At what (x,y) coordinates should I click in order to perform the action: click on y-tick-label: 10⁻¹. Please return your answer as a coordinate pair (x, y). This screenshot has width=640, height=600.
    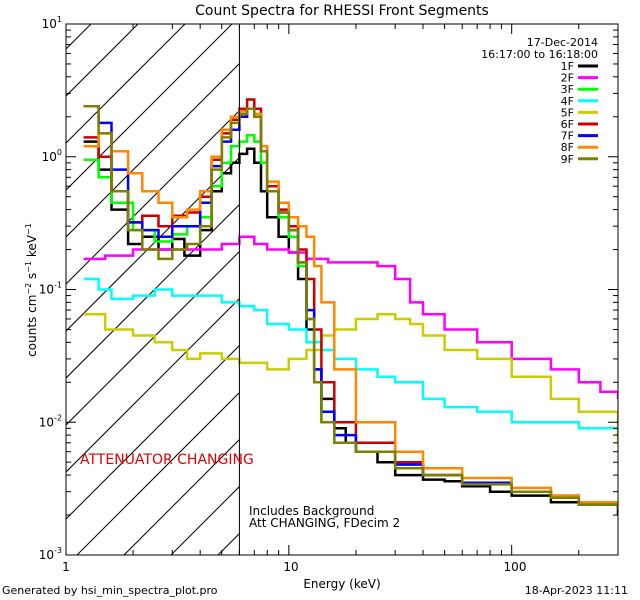
    Looking at the image, I should click on (50, 289).